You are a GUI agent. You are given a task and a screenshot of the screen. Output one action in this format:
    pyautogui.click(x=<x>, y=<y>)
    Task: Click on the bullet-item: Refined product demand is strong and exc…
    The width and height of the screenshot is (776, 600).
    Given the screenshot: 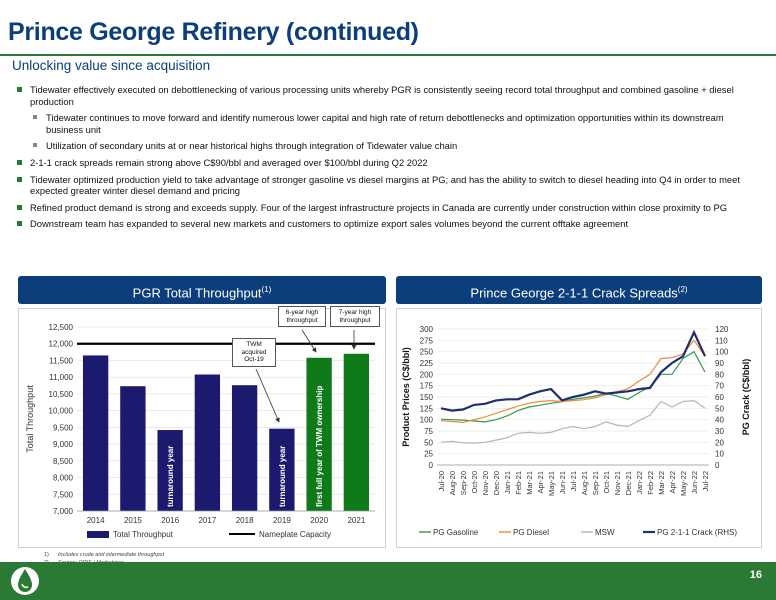 What is the action you would take?
    pyautogui.click(x=389, y=208)
    